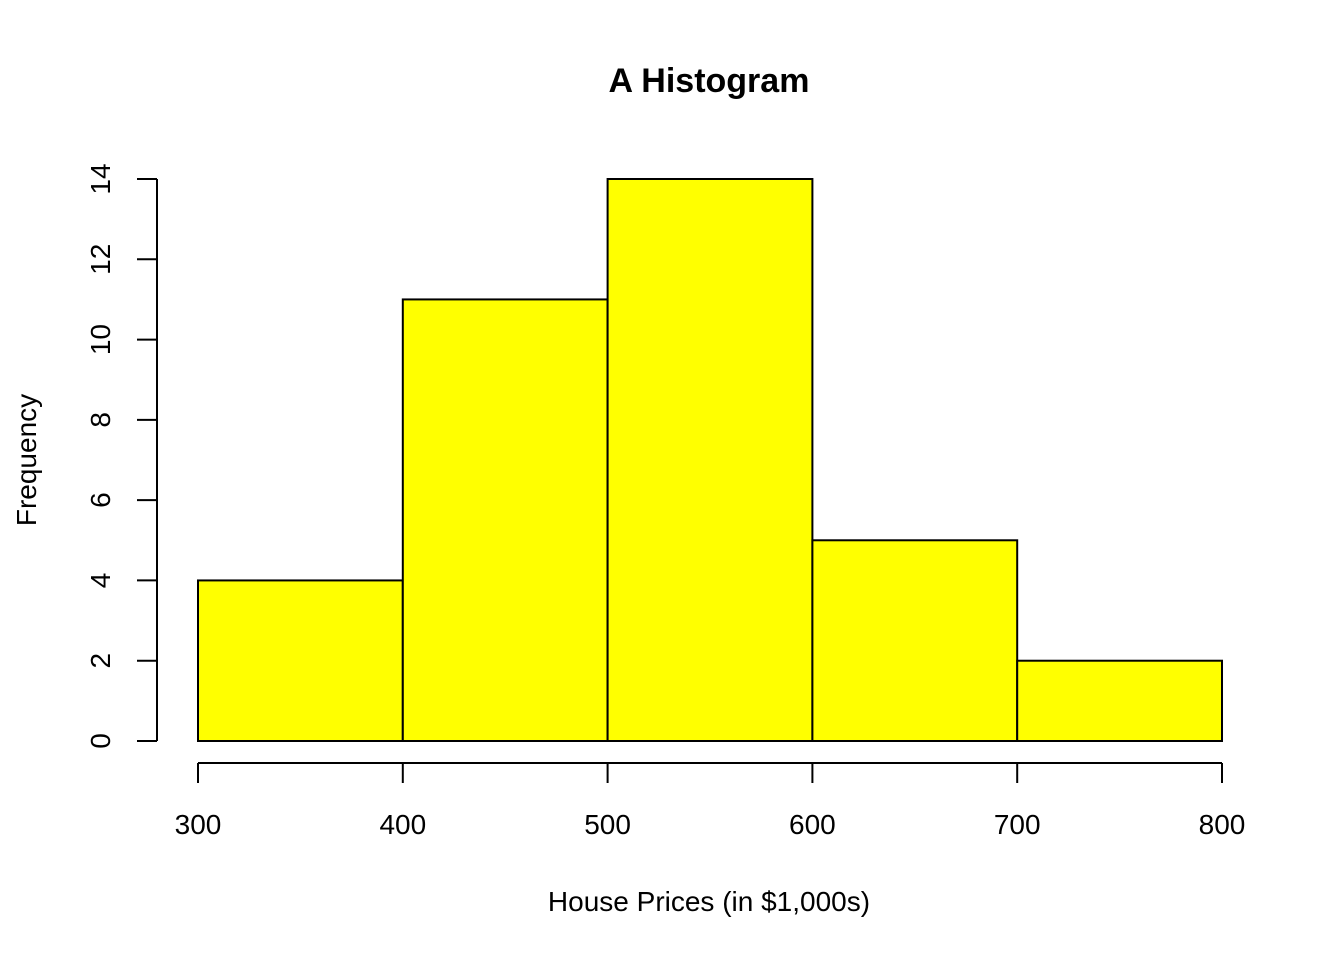  I want to click on y-tick-label: 2, so click(100, 661).